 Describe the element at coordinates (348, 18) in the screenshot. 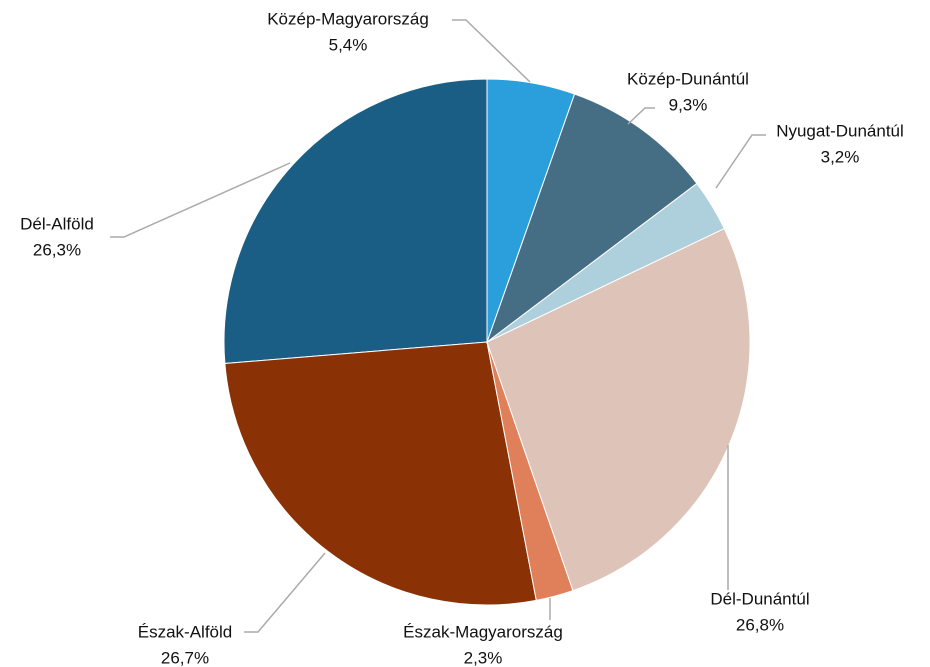

I see `slice-label: Közép-Magyarország` at that location.